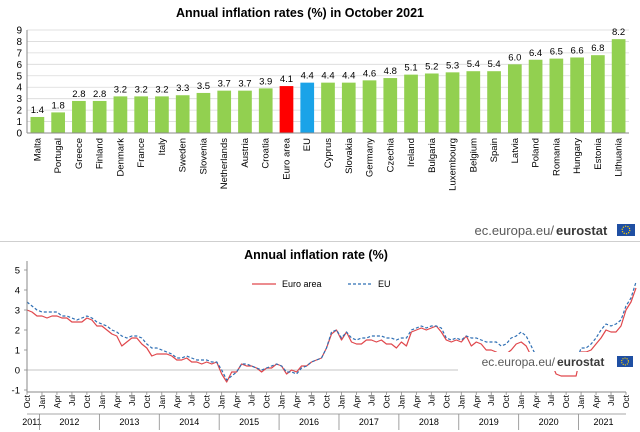 The image size is (640, 432). Describe the element at coordinates (19, 88) in the screenshot. I see `bar-y-tick-label: 4` at that location.